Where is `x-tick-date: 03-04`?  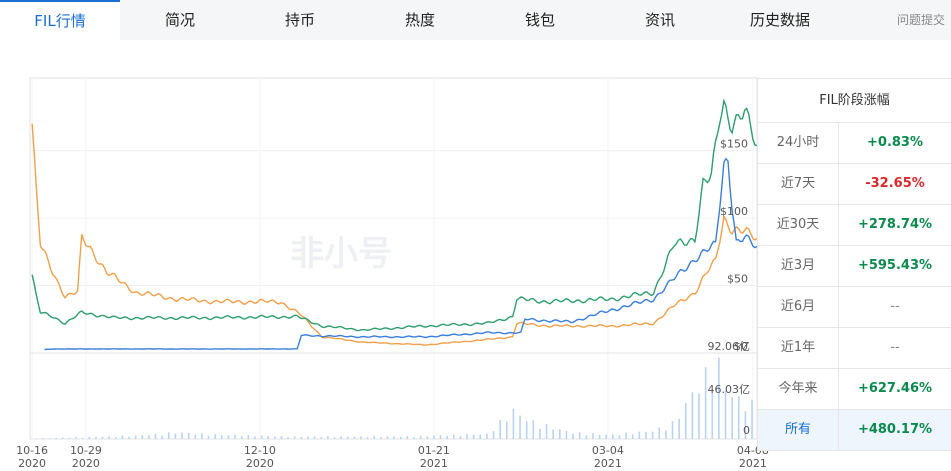
x-tick-date: 03-04 is located at coordinates (608, 450).